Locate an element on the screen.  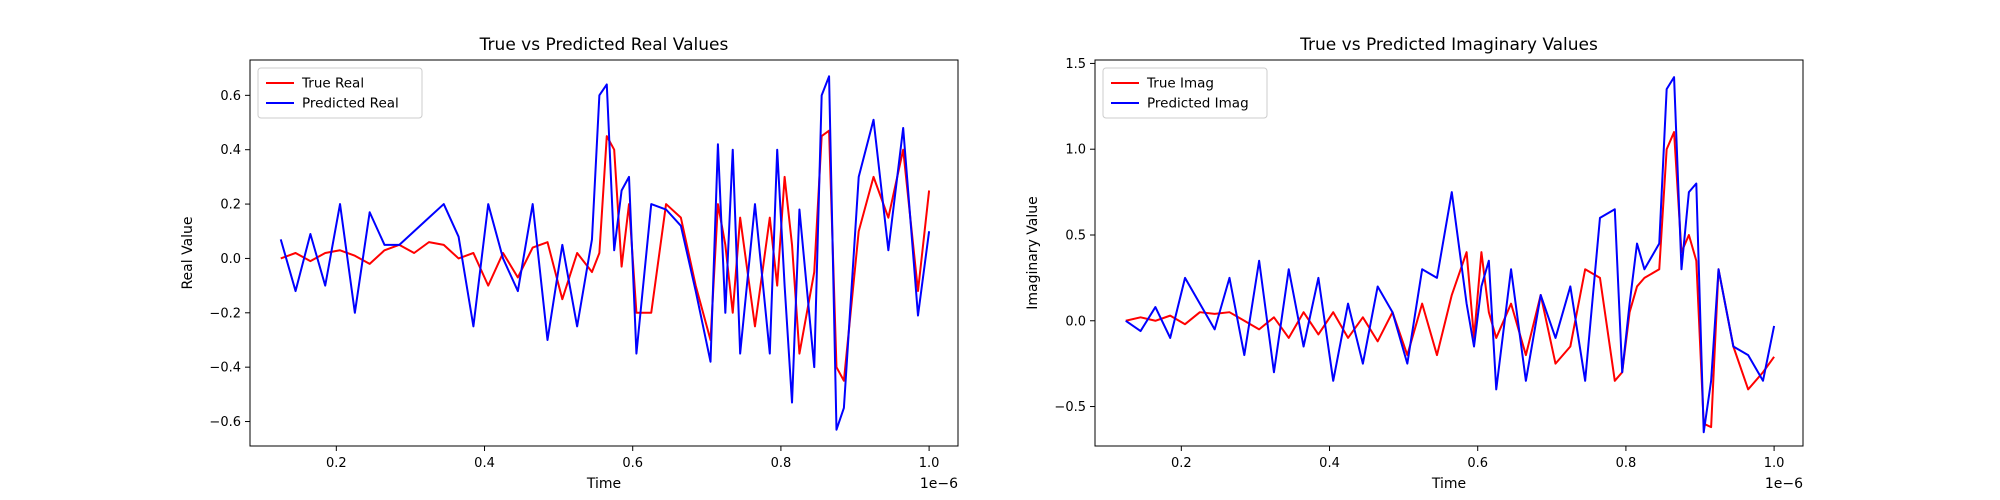
chart-title: True vs Predicted Real Values is located at coordinates (604, 45).